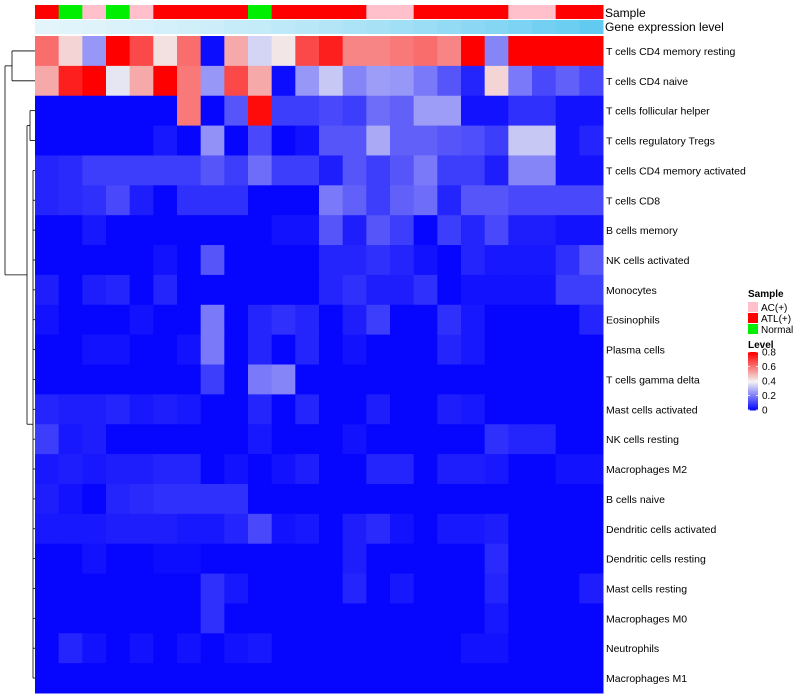 Image resolution: width=800 pixels, height=700 pixels. Describe the element at coordinates (648, 261) in the screenshot. I see `row-label: NK cells activated` at that location.